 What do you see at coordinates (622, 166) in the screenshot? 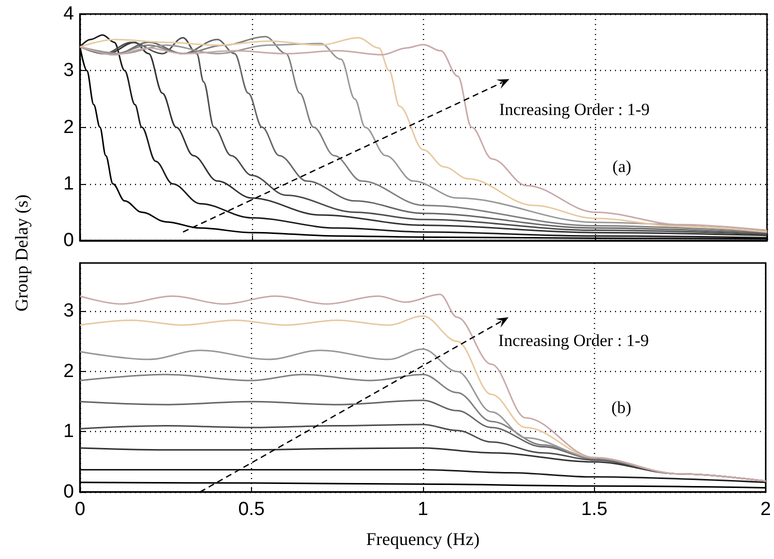
I see `annotation: (a)` at bounding box center [622, 166].